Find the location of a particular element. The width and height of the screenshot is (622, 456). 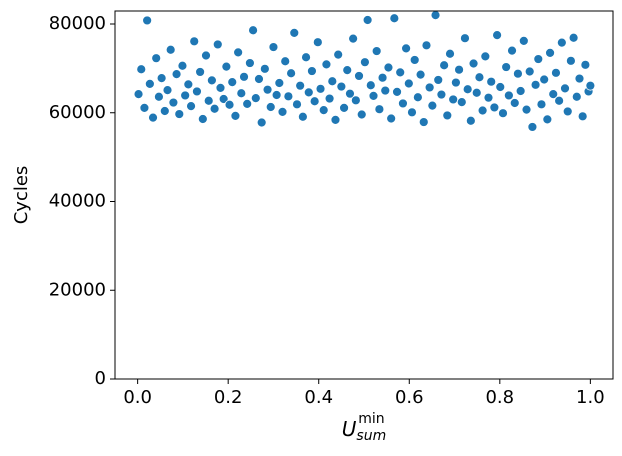

x-tick-label: 0.6 is located at coordinates (409, 397).